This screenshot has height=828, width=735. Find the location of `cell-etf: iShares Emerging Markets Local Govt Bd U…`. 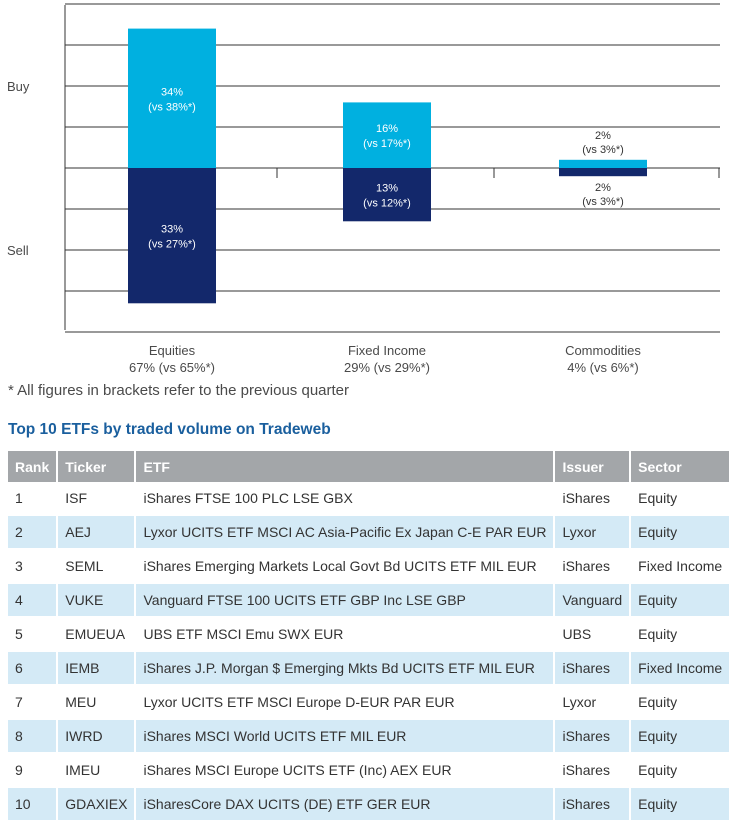

cell-etf: iShares Emerging Markets Local Govt Bd U… is located at coordinates (345, 566).